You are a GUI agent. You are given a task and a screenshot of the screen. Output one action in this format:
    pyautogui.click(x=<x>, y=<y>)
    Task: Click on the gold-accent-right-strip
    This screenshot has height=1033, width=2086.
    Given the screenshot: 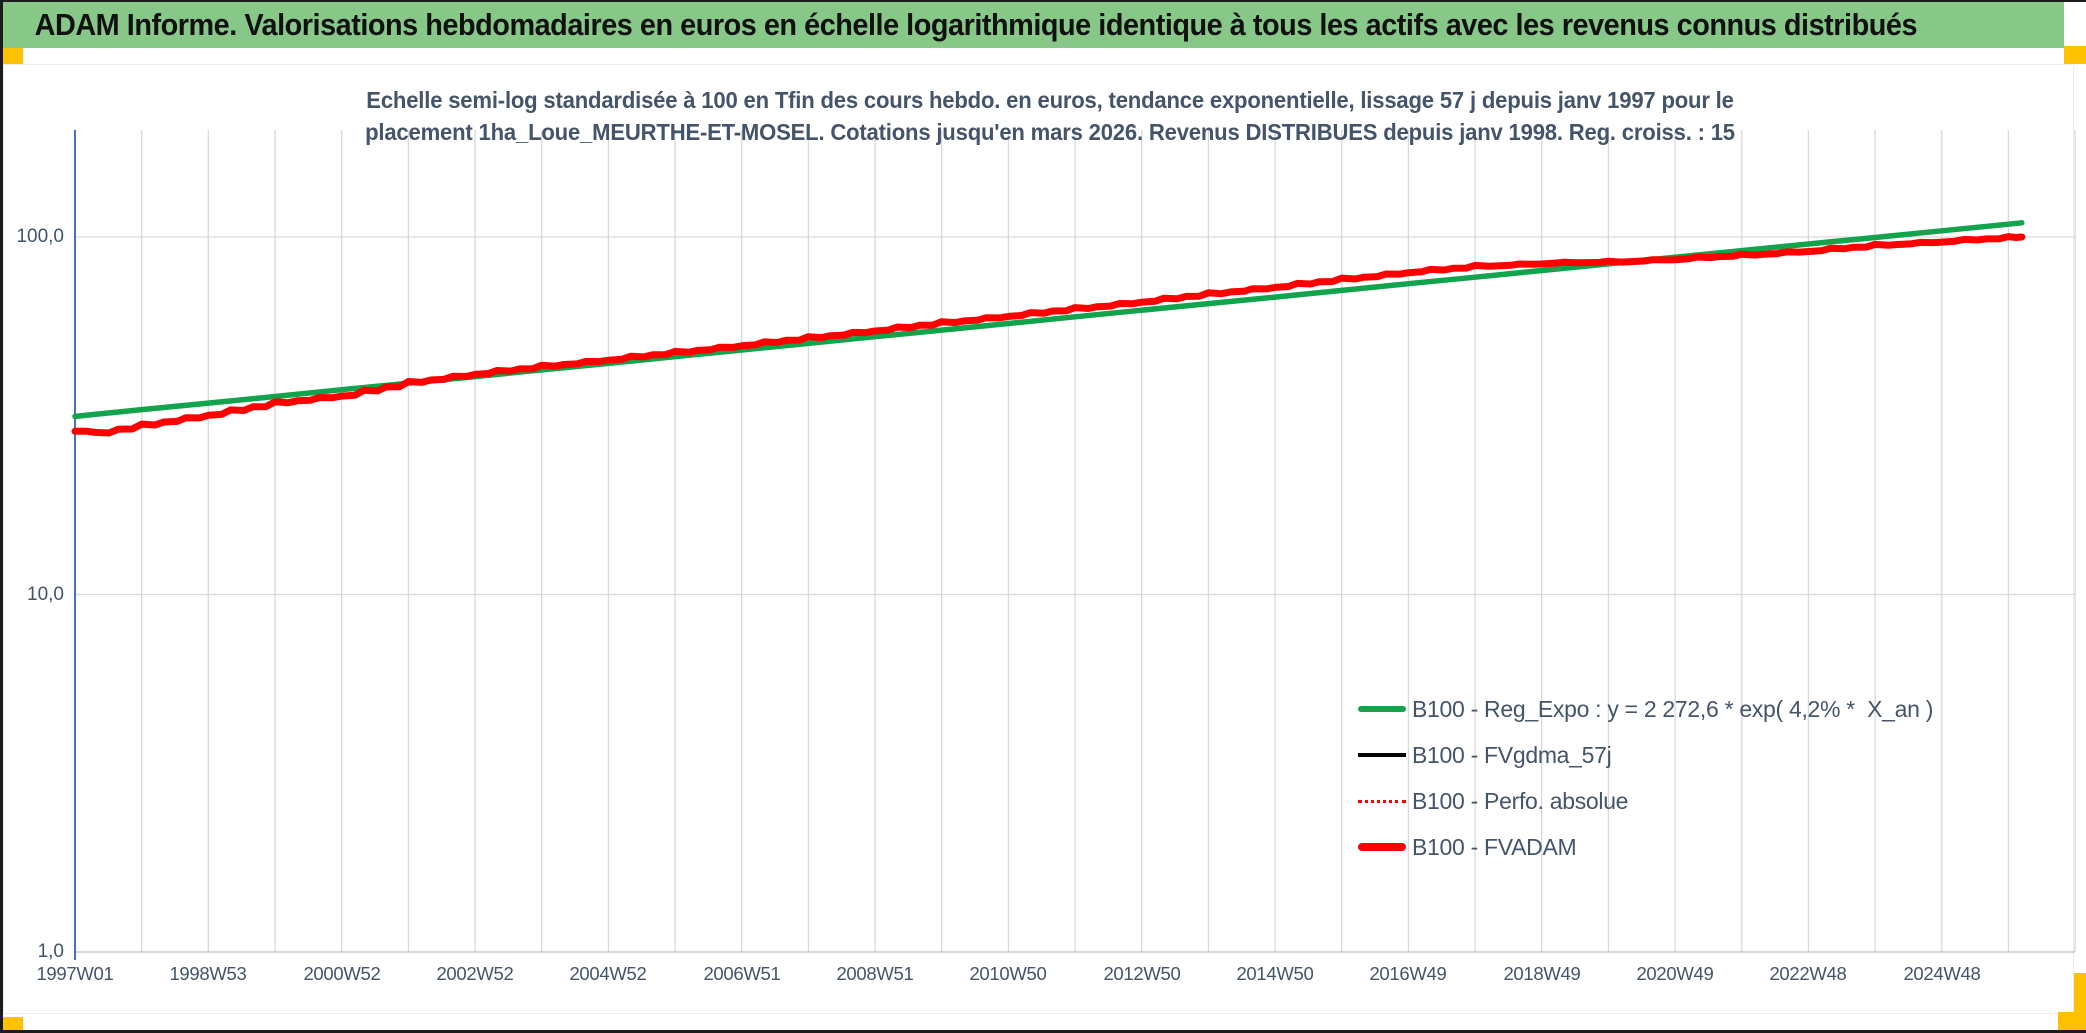 What is the action you would take?
    pyautogui.click(x=2080, y=1001)
    